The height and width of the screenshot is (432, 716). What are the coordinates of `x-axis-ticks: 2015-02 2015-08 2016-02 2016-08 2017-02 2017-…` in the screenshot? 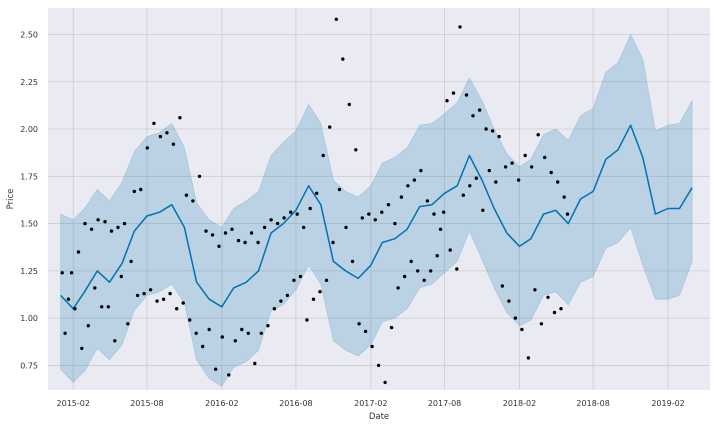 It's located at (371, 403).